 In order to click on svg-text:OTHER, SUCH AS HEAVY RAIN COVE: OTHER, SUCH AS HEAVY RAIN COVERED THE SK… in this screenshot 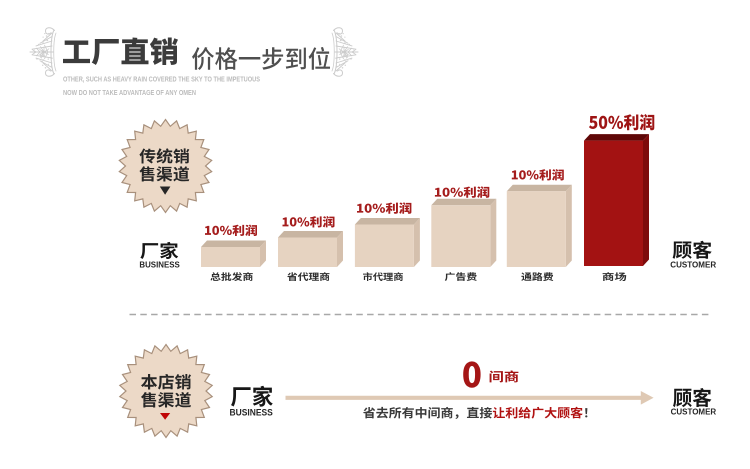, I will do `click(161, 78)`.